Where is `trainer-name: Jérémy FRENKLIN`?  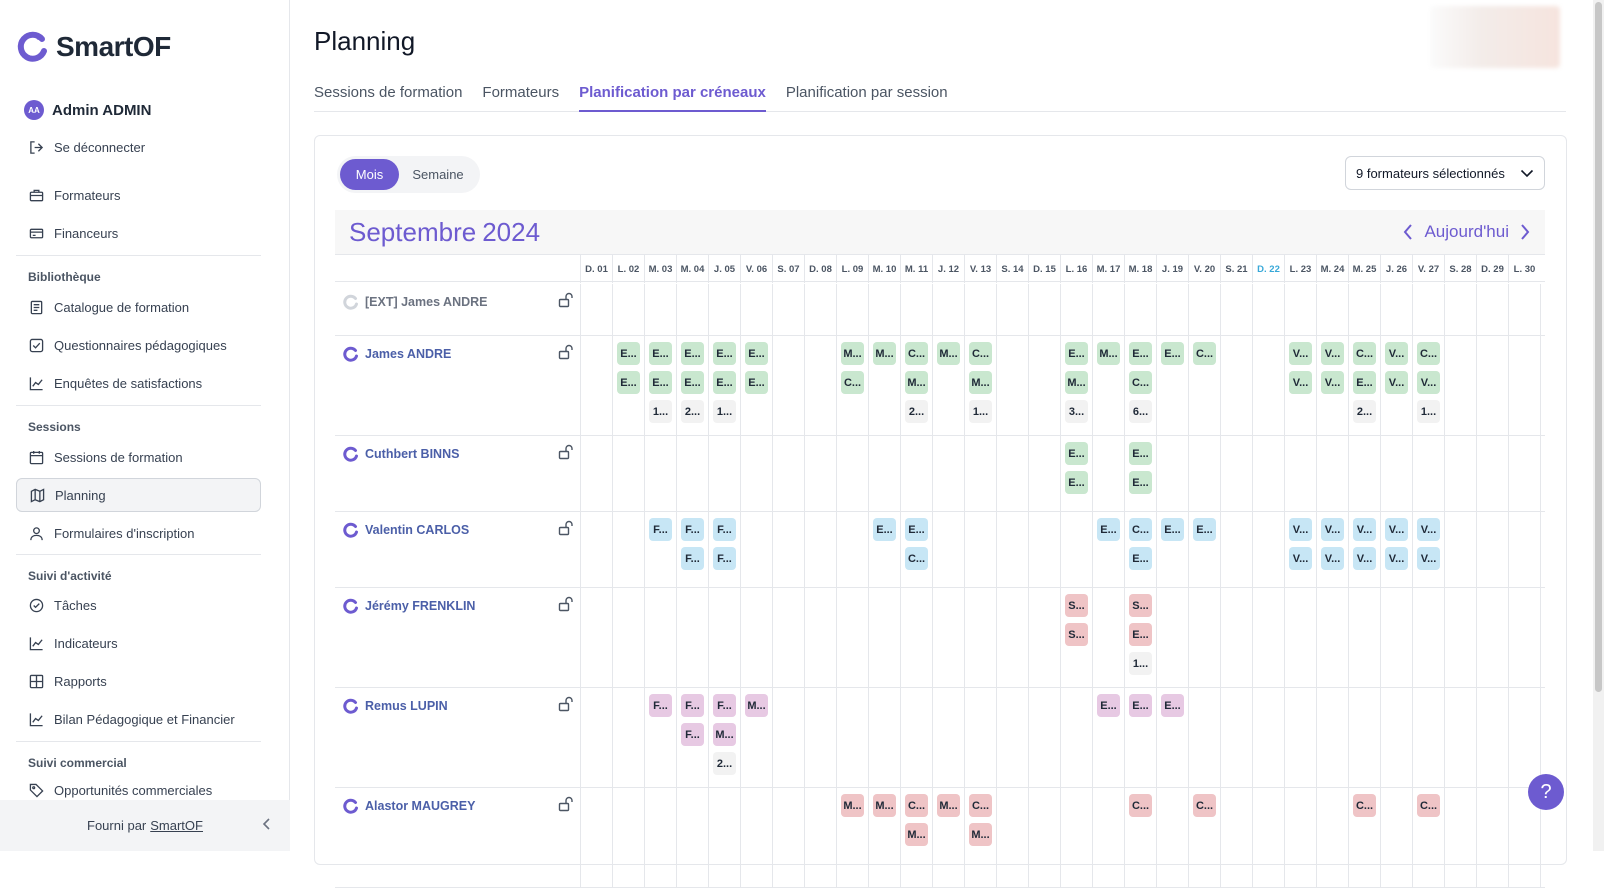
trainer-name: Jérémy FRENKLIN is located at coordinates (409, 606).